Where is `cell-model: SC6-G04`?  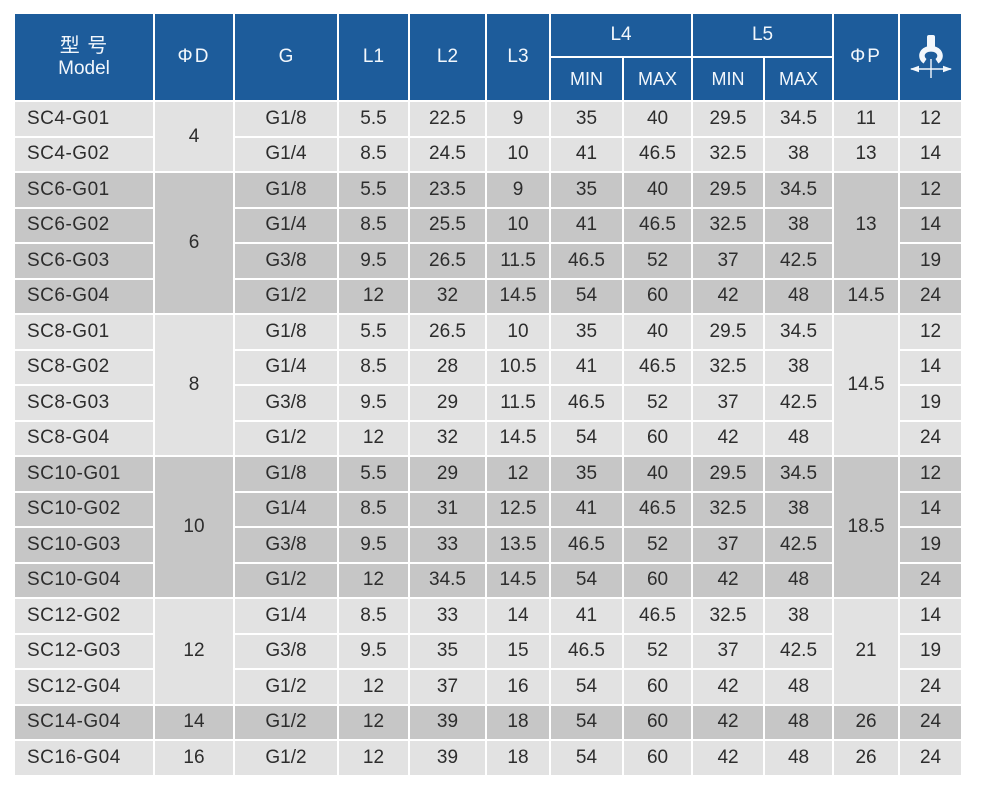 cell-model: SC6-G04 is located at coordinates (84, 296).